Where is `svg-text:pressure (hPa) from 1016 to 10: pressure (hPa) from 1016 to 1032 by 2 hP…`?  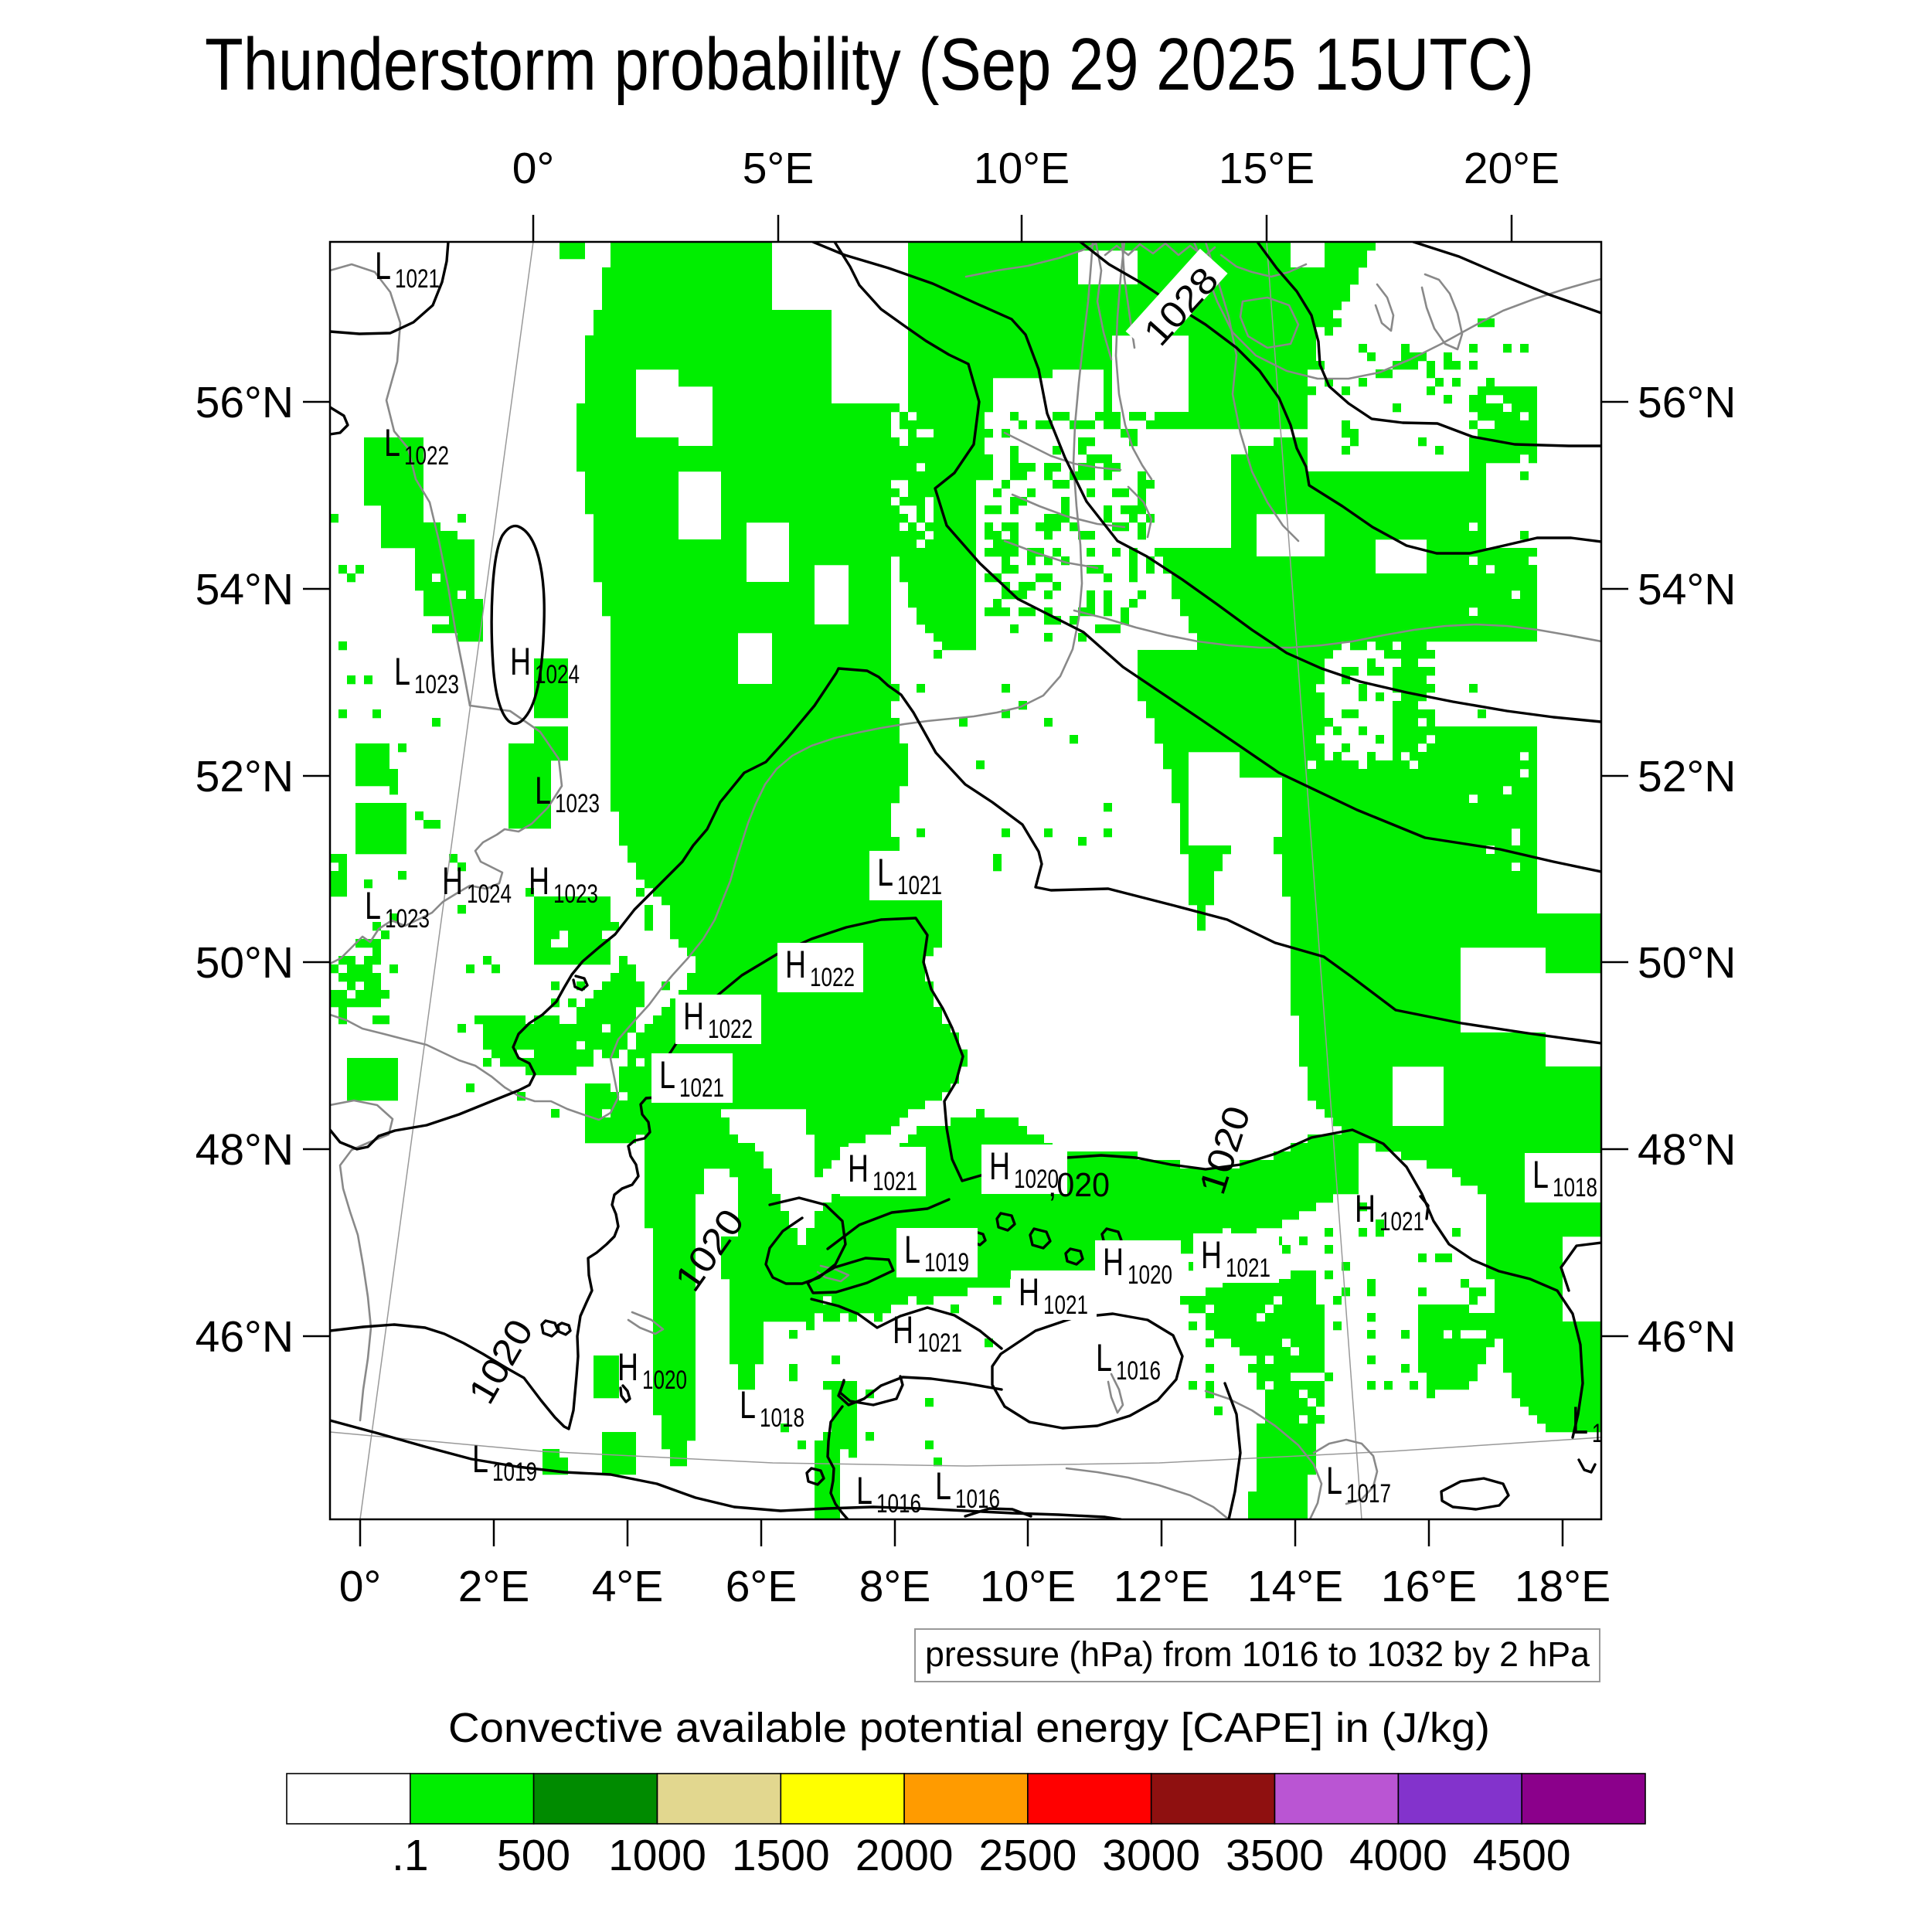
svg-text:pressure (hPa) from 1016 to 10: pressure (hPa) from 1016 to 1032 by 2 hP… is located at coordinates (1257, 1654).